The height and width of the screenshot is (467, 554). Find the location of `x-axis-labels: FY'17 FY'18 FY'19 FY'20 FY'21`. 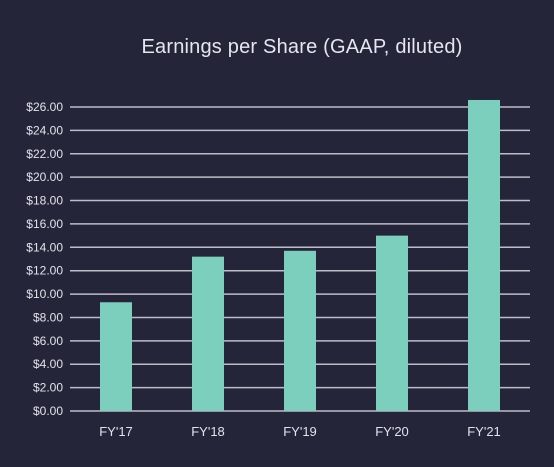

x-axis-labels: FY'17 FY'18 FY'19 FY'20 FY'21 is located at coordinates (300, 431).